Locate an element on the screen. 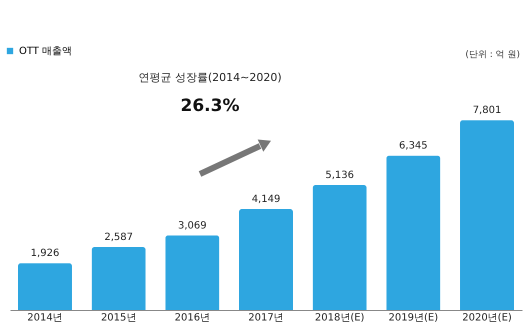 This screenshot has height=330, width=532. text: (단위 : 억 원) is located at coordinates (492, 55).